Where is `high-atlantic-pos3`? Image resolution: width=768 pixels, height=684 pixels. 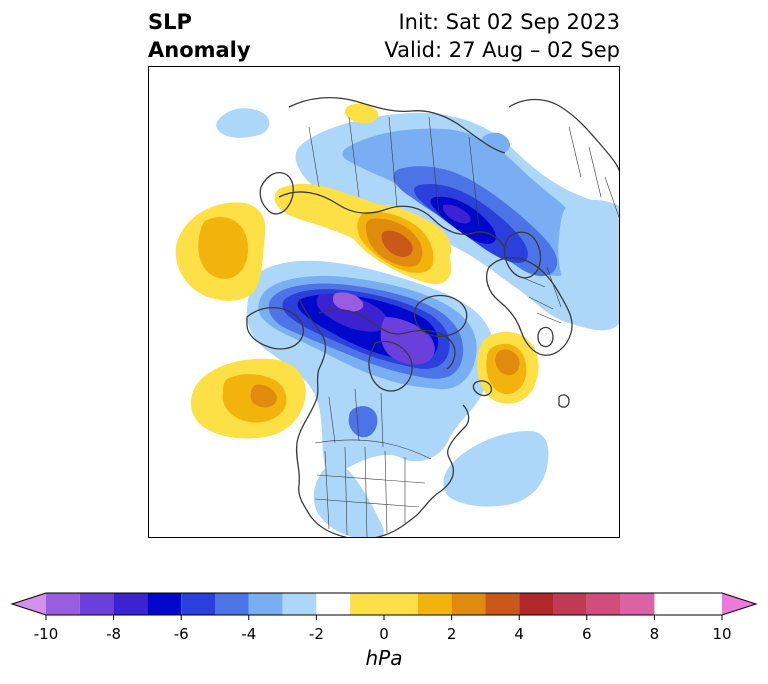 high-atlantic-pos3 is located at coordinates (507, 362).